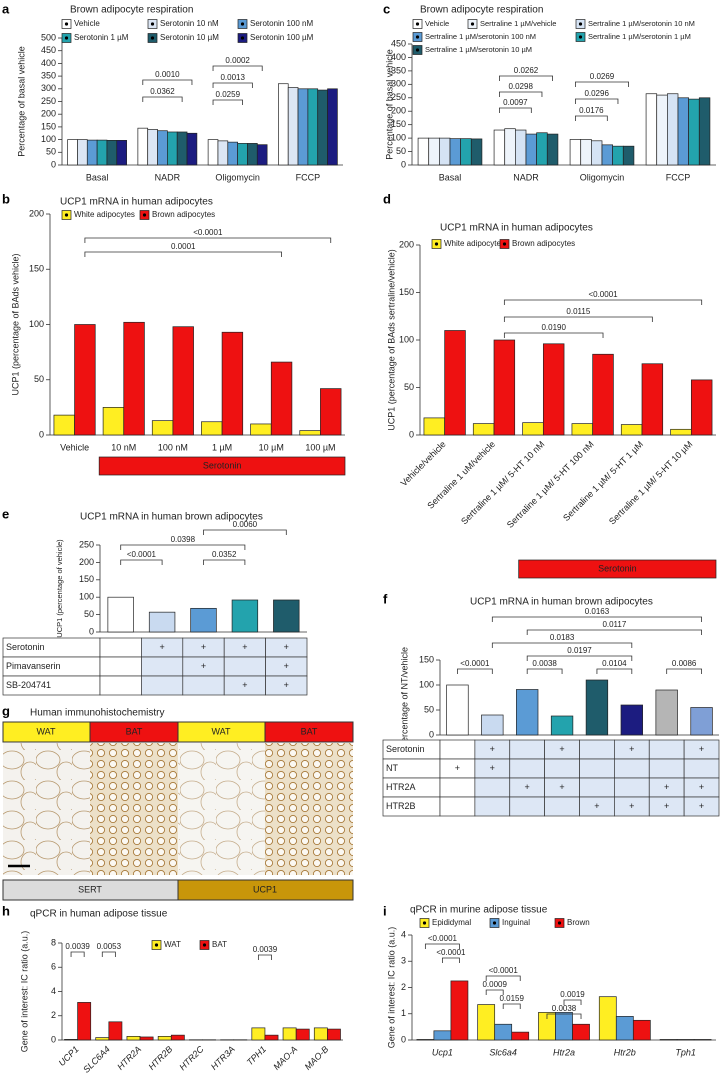 The image size is (721, 1085). Describe the element at coordinates (684, 663) in the screenshot. I see `p-value: 0.0086` at that location.